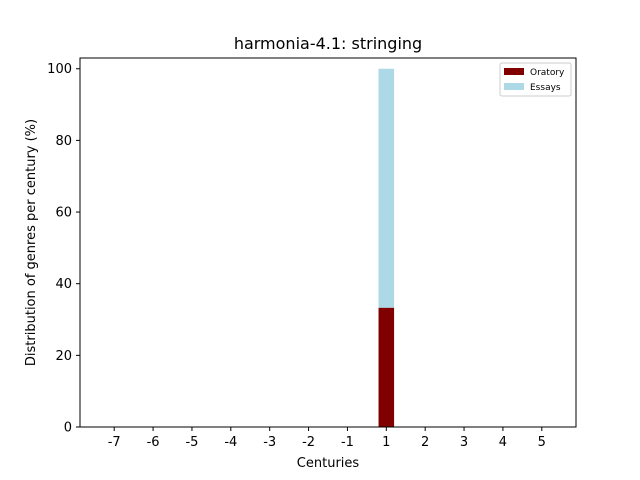 The width and height of the screenshot is (640, 480). Describe the element at coordinates (269, 442) in the screenshot. I see `x-tick-label: -3` at that location.